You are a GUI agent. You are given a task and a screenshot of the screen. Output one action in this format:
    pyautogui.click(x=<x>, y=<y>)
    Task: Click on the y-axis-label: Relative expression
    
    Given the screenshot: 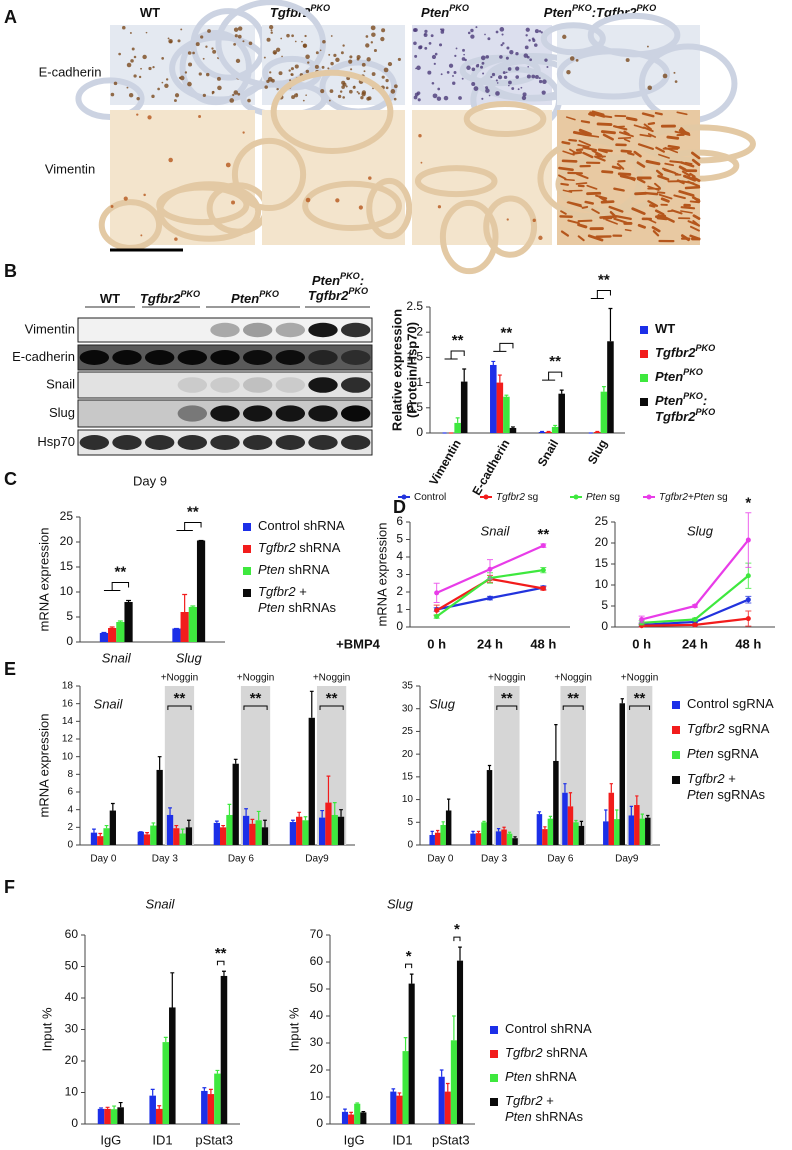 What is the action you would take?
    pyautogui.click(x=396, y=370)
    